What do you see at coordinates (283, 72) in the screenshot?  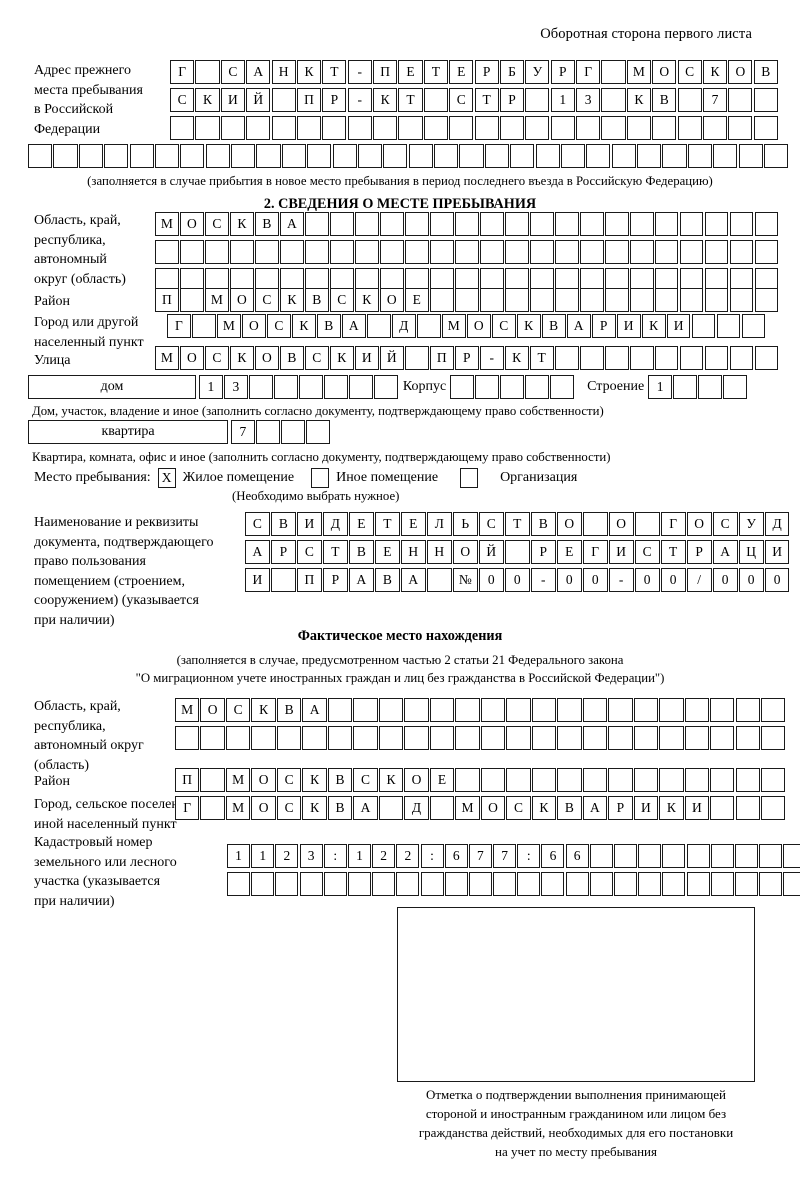 I see `char-cell: Н` at bounding box center [283, 72].